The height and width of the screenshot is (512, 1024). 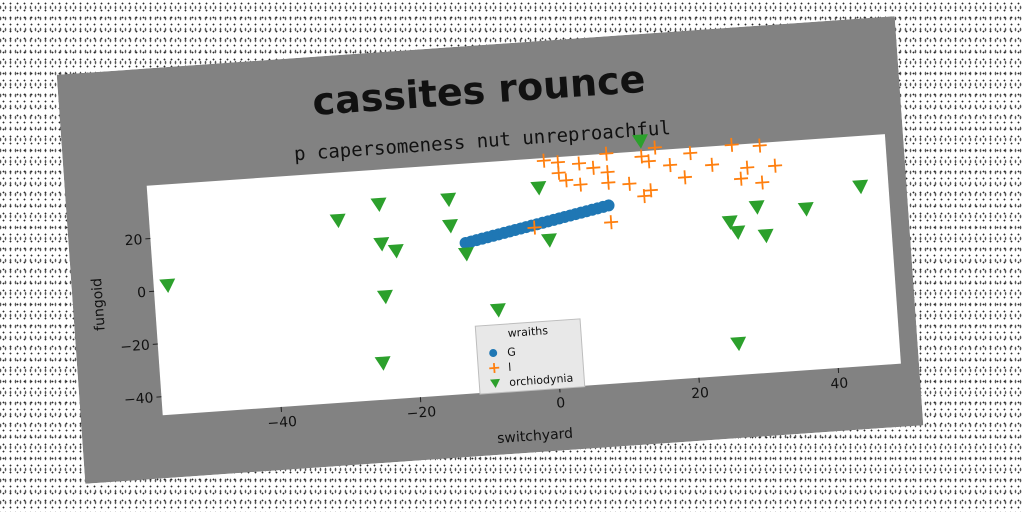 What do you see at coordinates (142, 293) in the screenshot?
I see `y-tick-label: 0` at bounding box center [142, 293].